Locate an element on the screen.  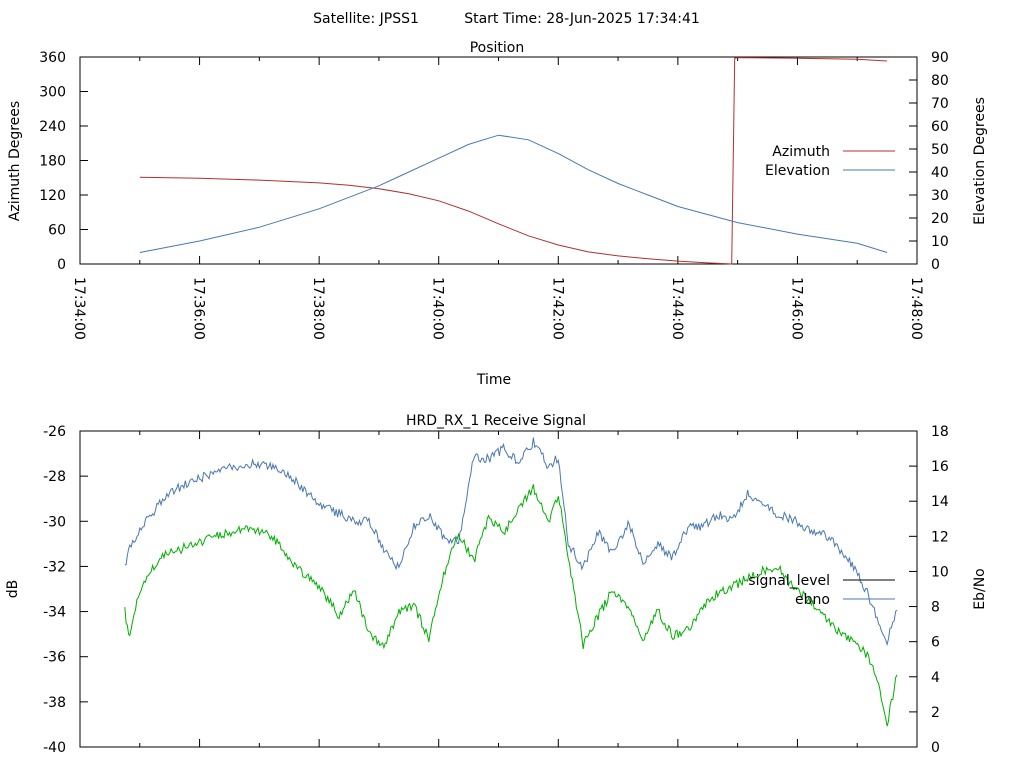
y-tick-label: -34 is located at coordinates (54, 613).